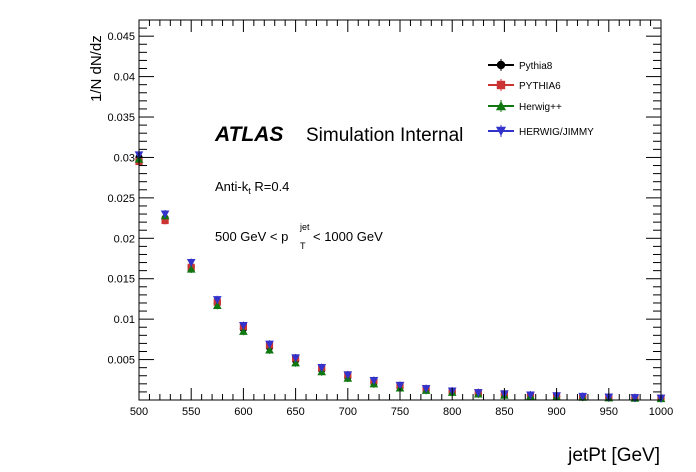 The height and width of the screenshot is (472, 696). I want to click on x-tick-label: 950, so click(609, 412).